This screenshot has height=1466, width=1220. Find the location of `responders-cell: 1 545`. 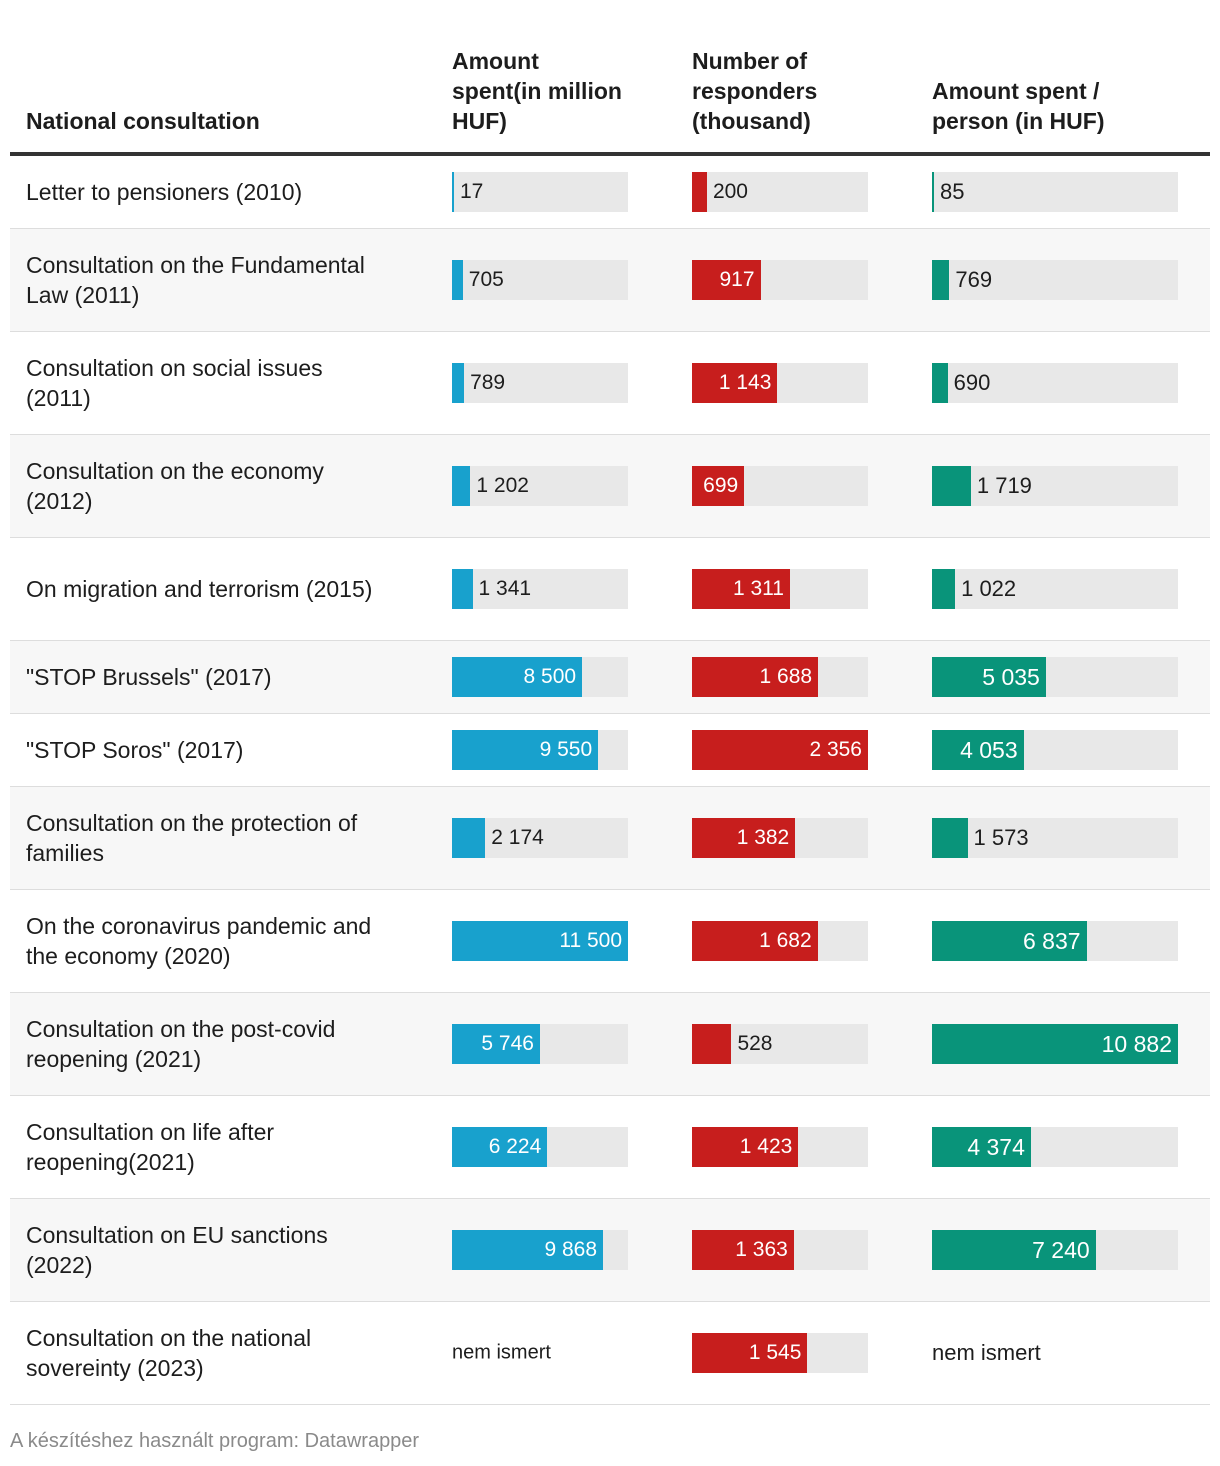

responders-cell: 1 545 is located at coordinates (780, 1353).